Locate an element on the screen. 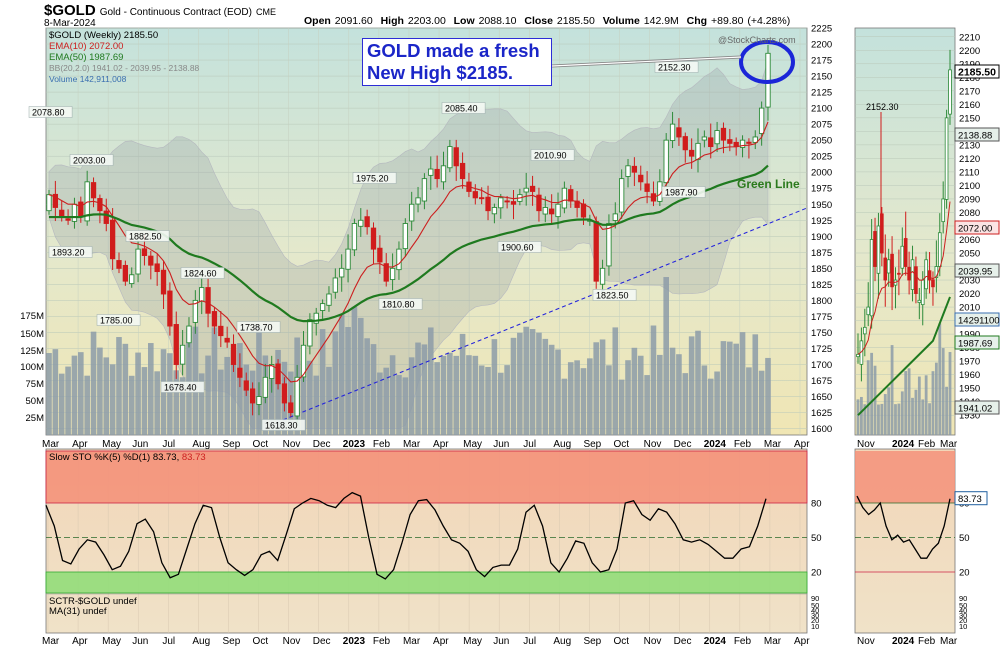 Image resolution: width=1000 pixels, height=650 pixels. x-tick-label: Jul is located at coordinates (529, 641).